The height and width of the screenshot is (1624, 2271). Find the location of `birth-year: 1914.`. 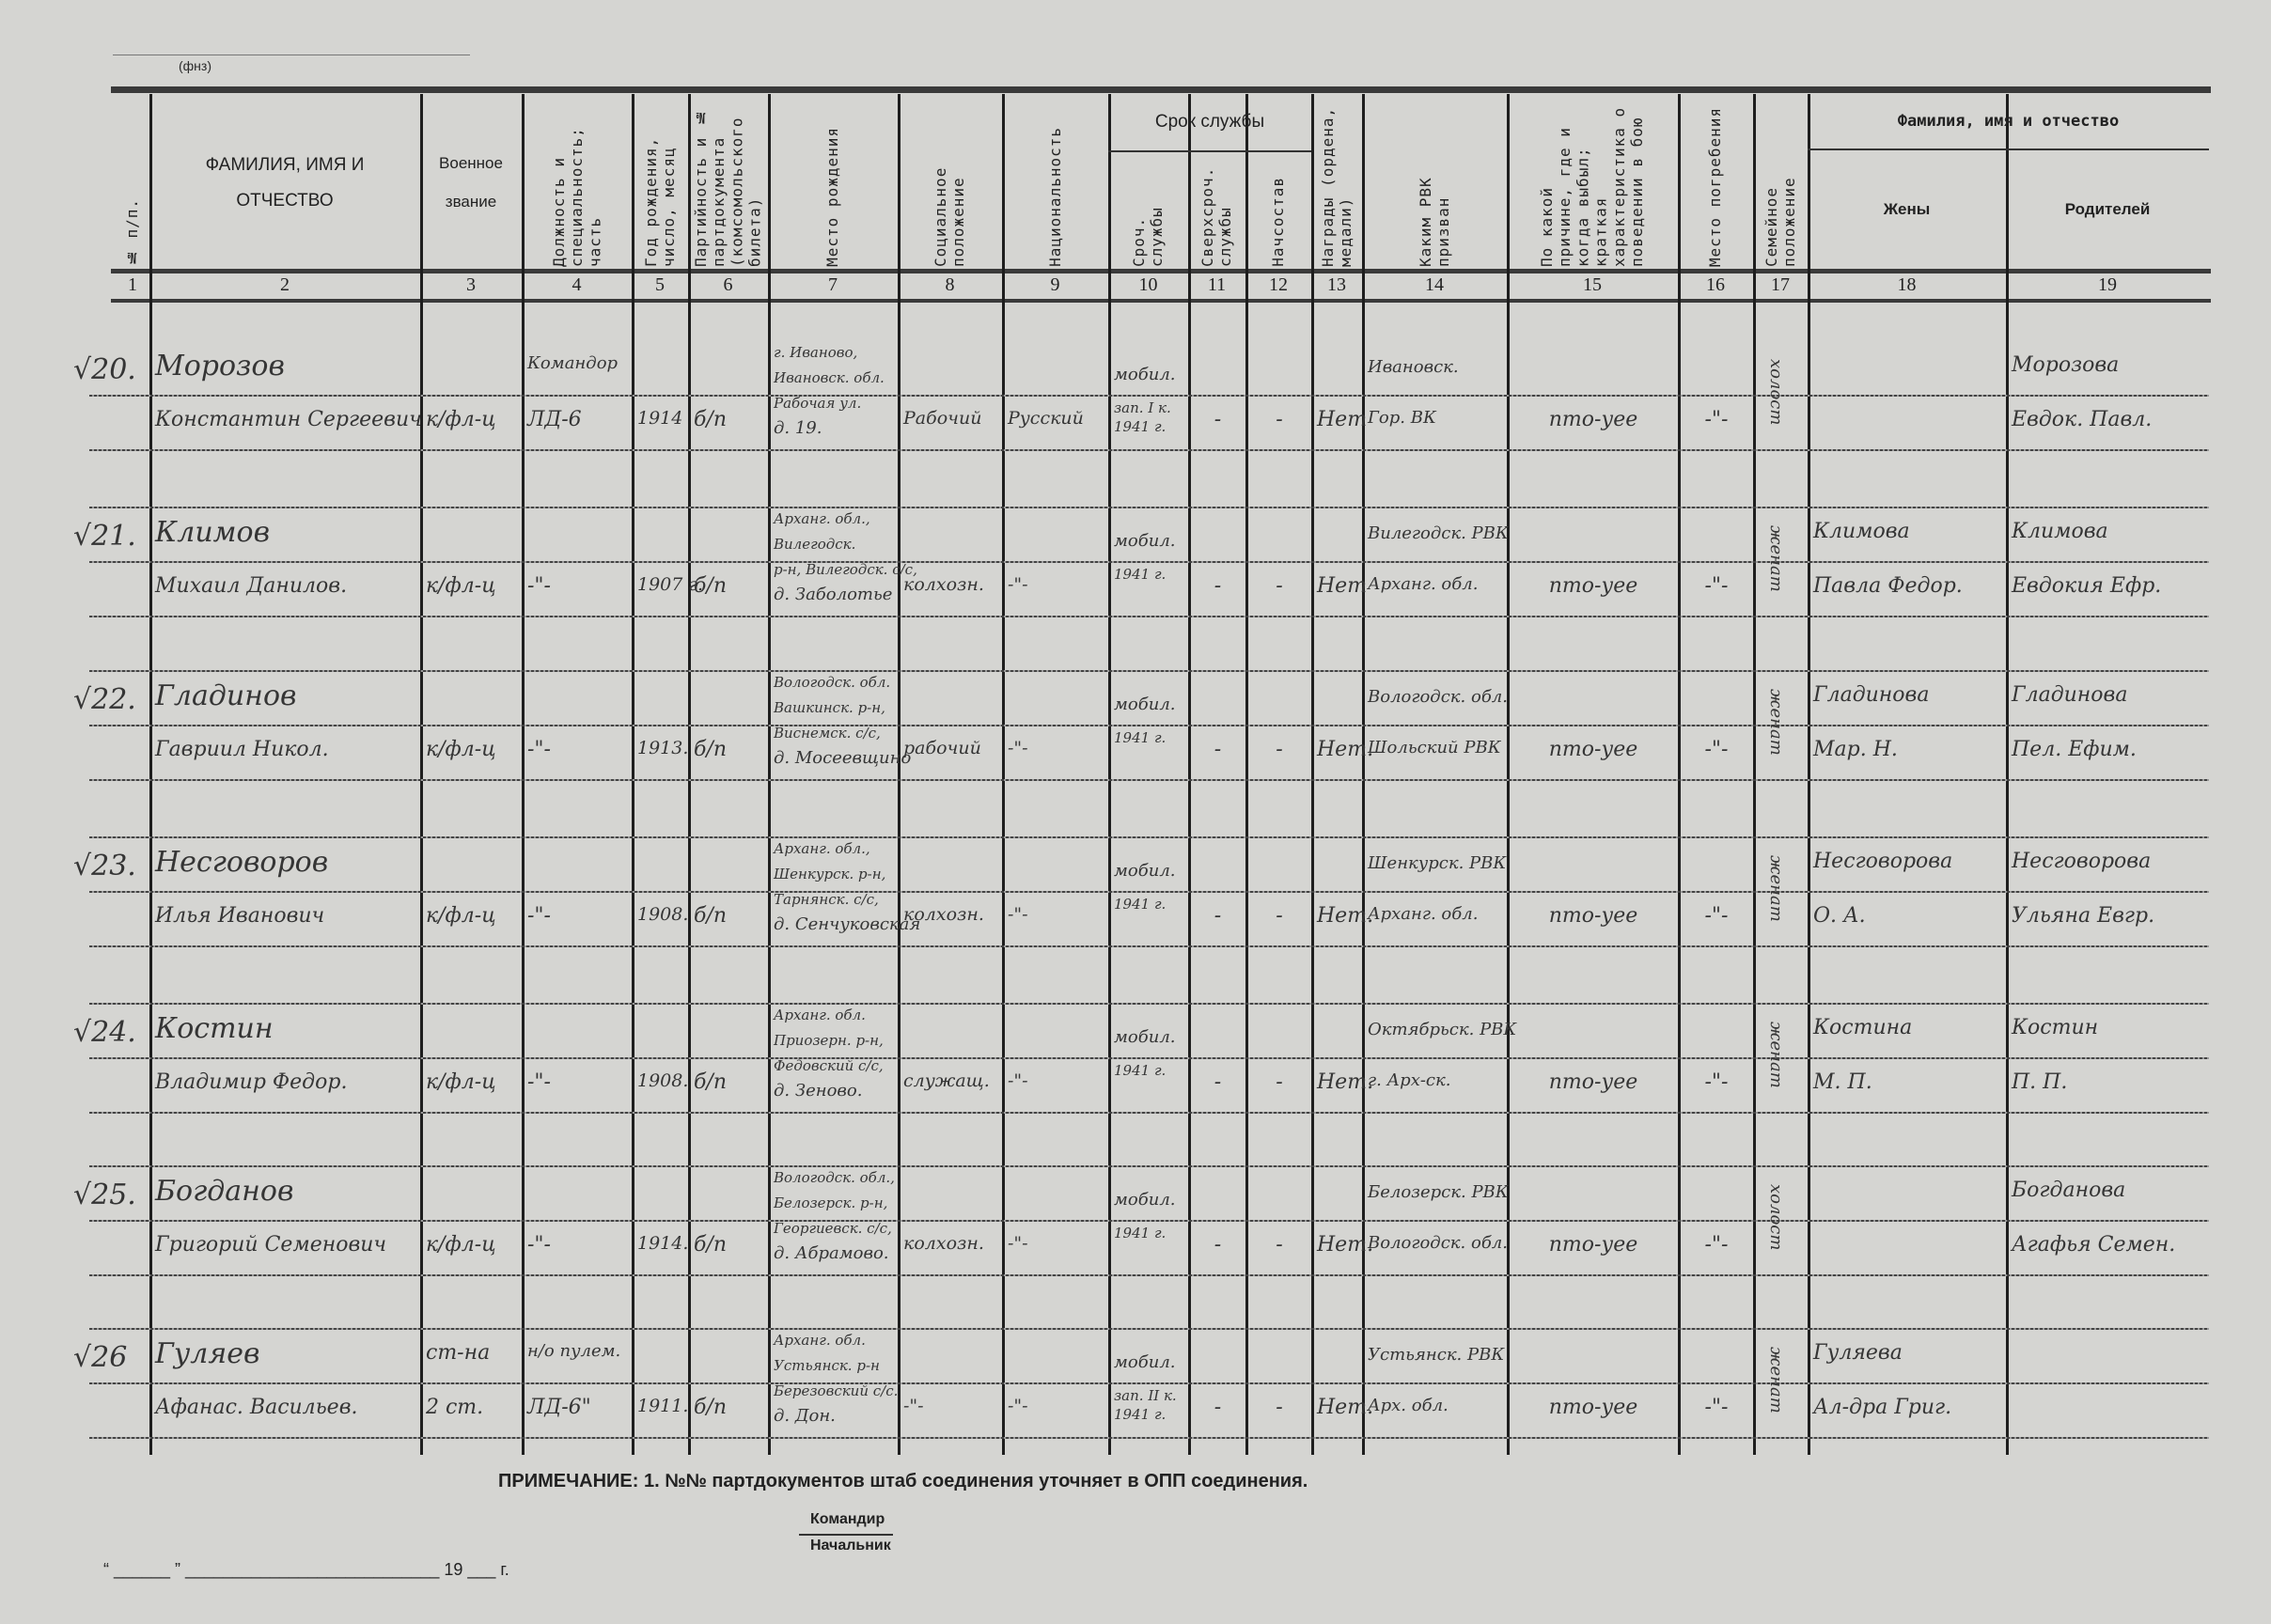

birth-year: 1914. is located at coordinates (663, 1243).